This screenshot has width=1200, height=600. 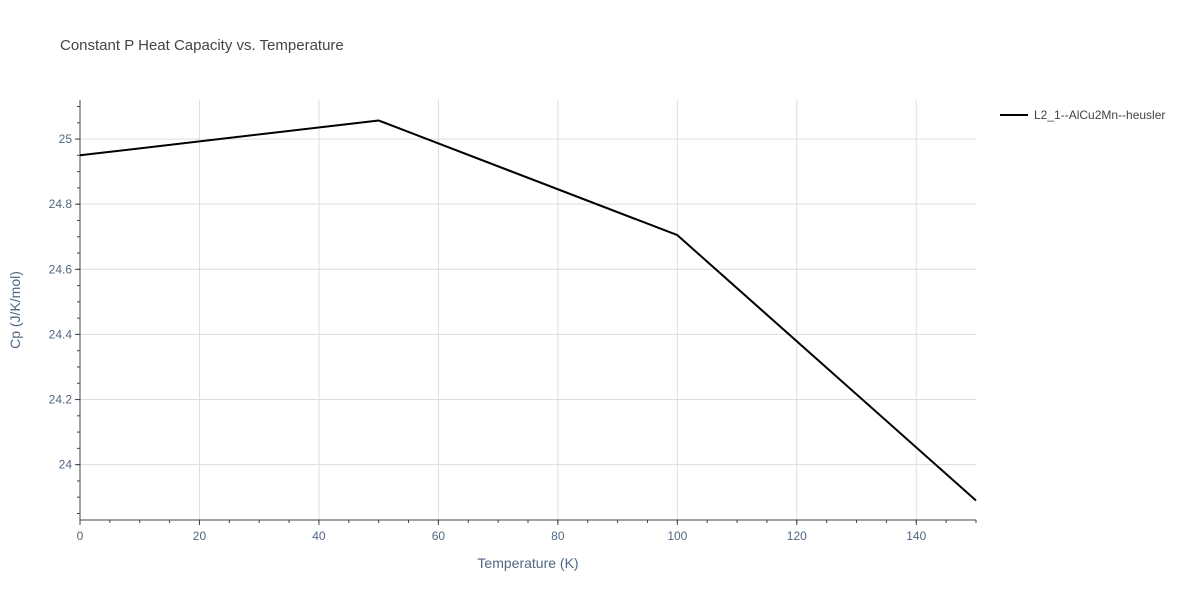 What do you see at coordinates (15, 310) in the screenshot?
I see `y-axis-title: Cp (J/K/mol)` at bounding box center [15, 310].